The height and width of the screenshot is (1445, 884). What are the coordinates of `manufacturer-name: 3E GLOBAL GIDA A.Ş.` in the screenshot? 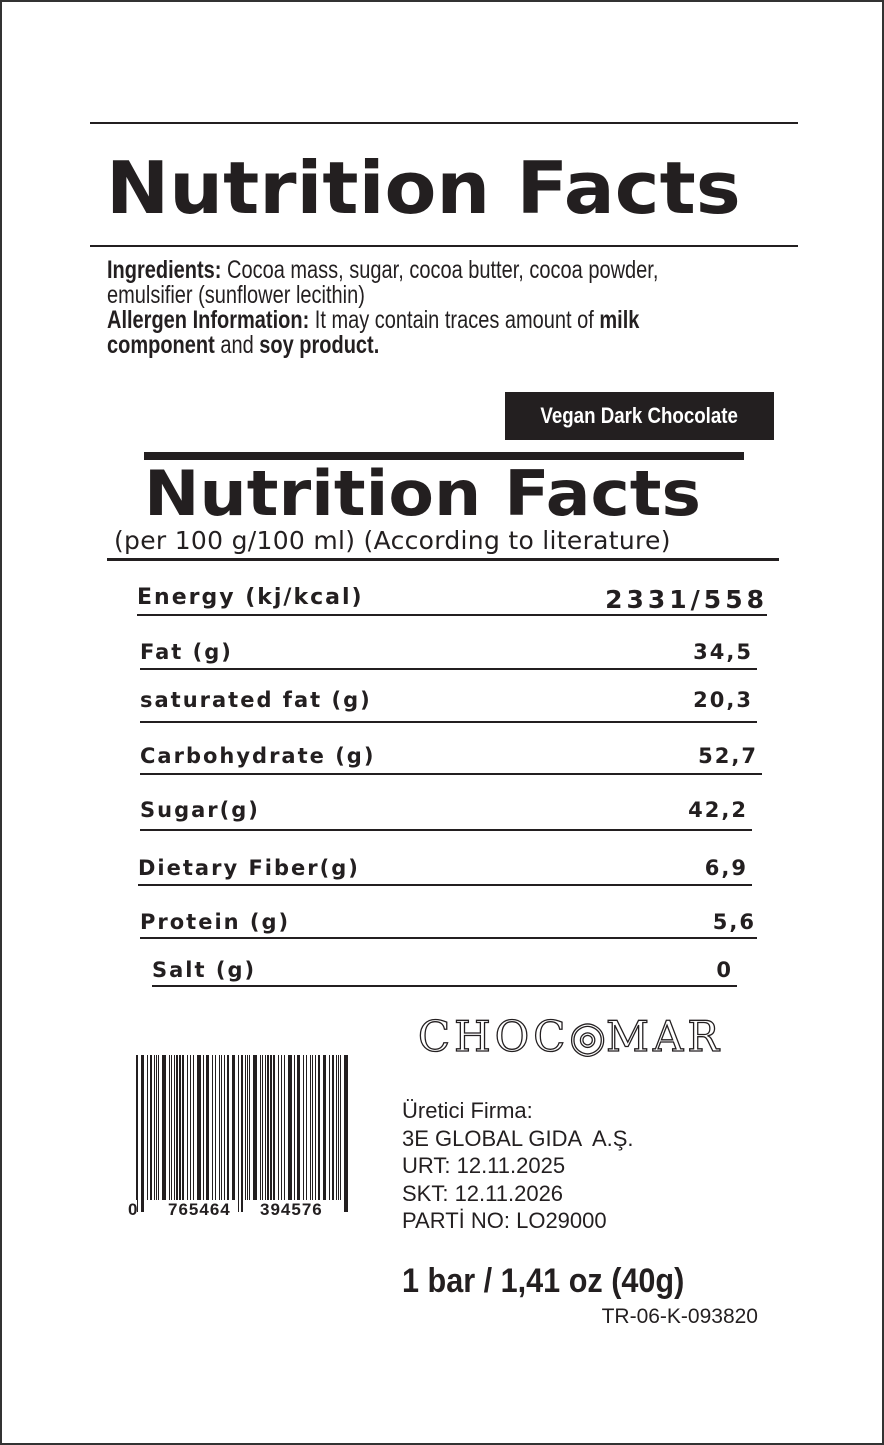 It's located at (518, 1138).